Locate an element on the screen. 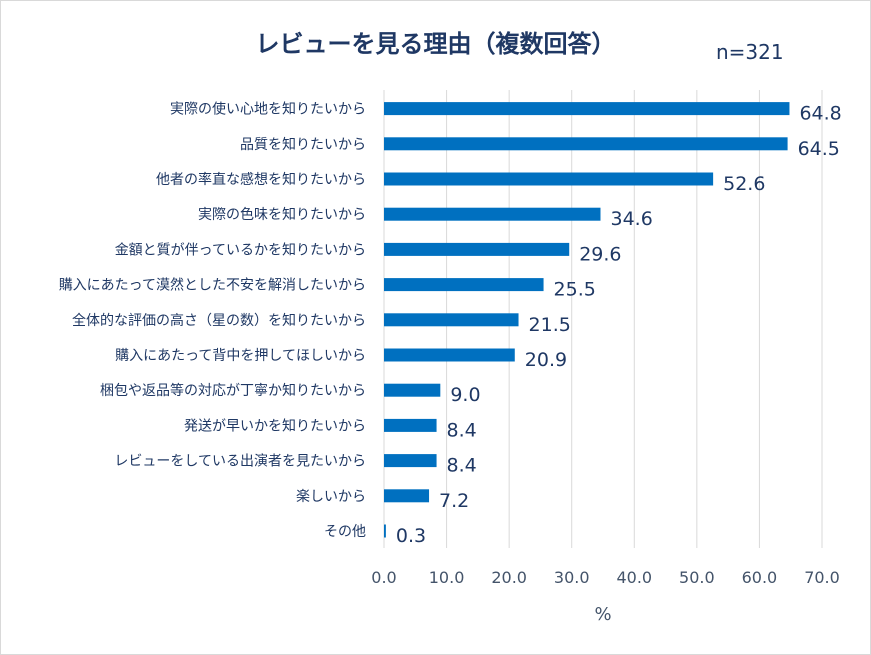 The width and height of the screenshot is (871, 655). chart-title: レビューを見る理由（複数回答） is located at coordinates (435, 44).